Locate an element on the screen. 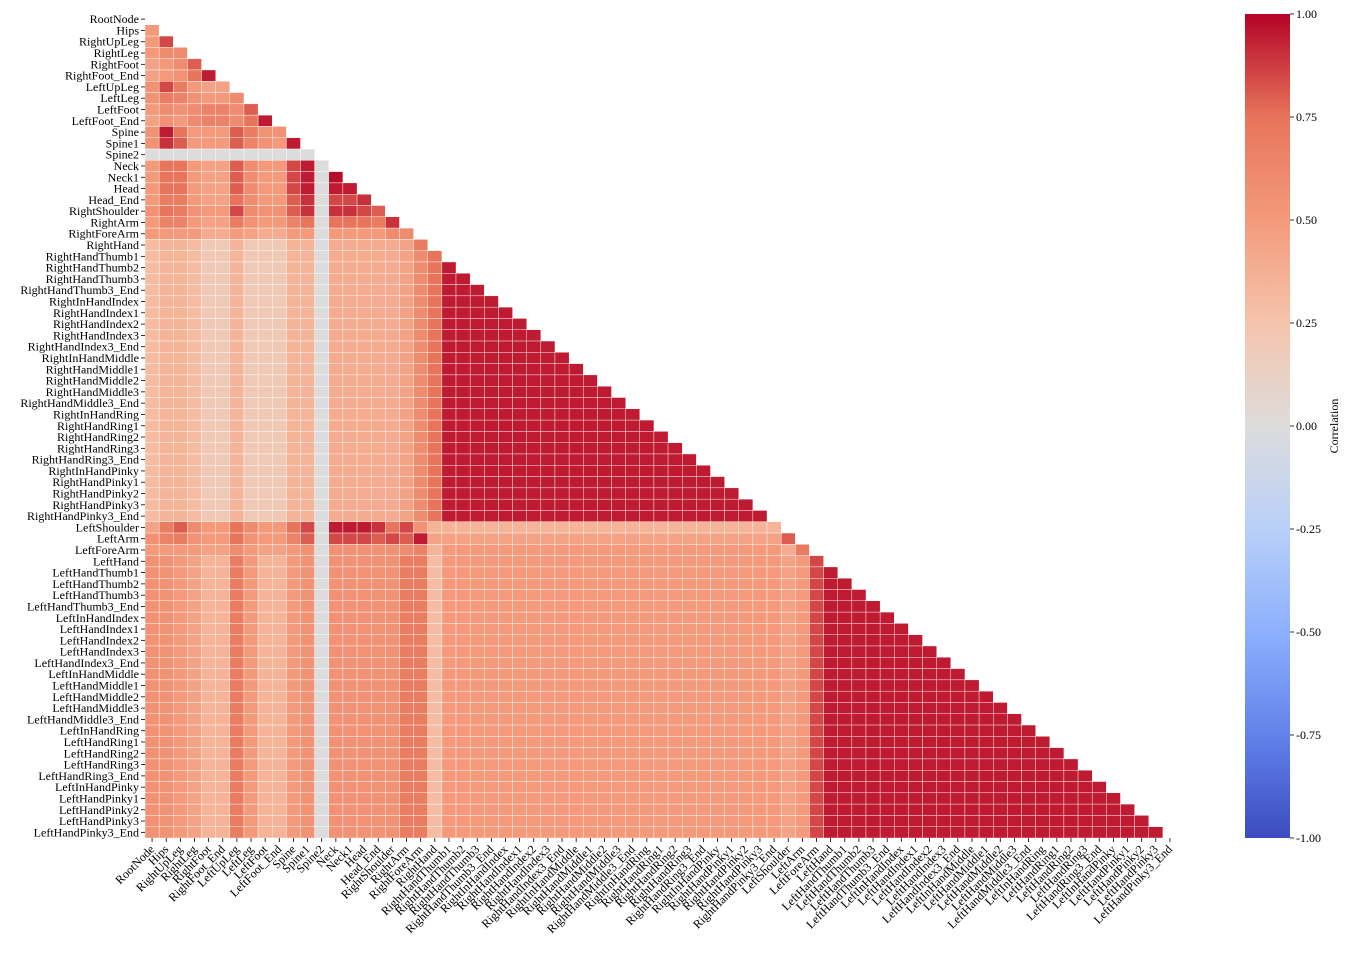  colorbar-tick-label: -0.25 is located at coordinates (1308, 529).